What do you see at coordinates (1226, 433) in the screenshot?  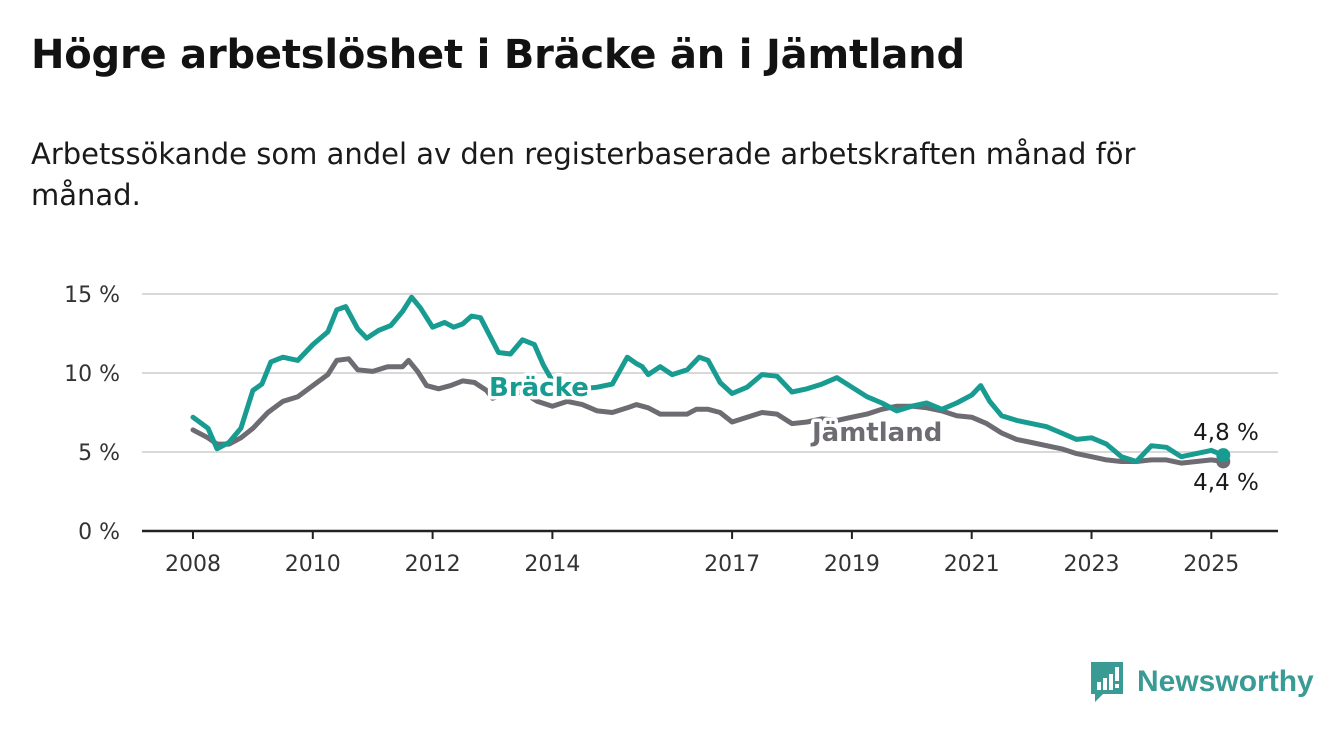 I see `end-value-label-bracke: 4,8 %` at bounding box center [1226, 433].